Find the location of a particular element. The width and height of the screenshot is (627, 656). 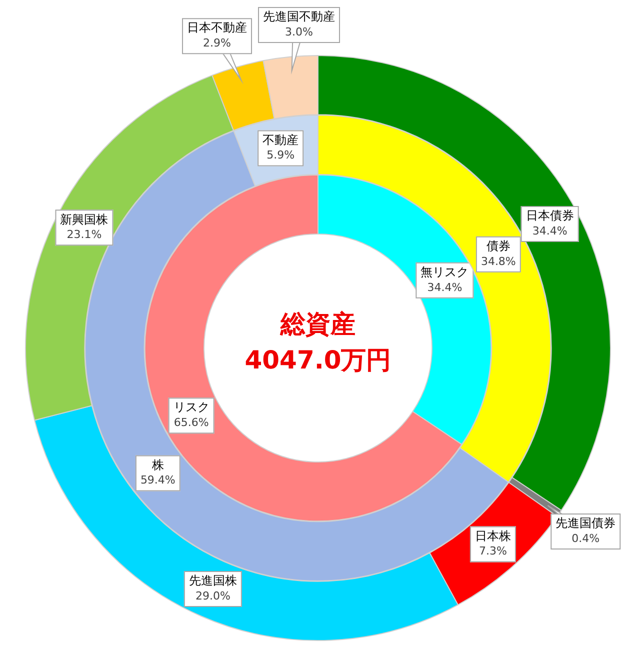

data-label: 0.4% is located at coordinates (586, 538).